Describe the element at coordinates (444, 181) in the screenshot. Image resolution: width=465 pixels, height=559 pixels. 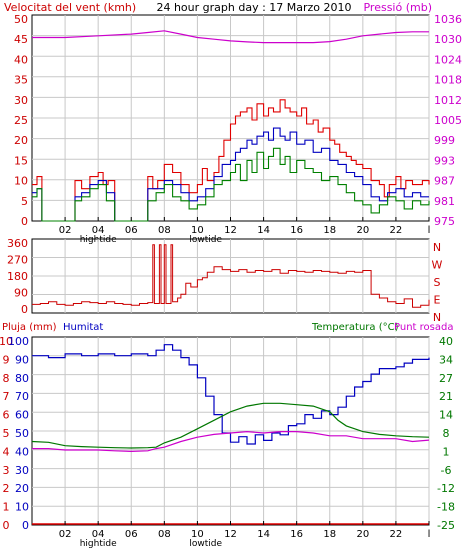
I see `wind-right-tick-2: 987` at that location.